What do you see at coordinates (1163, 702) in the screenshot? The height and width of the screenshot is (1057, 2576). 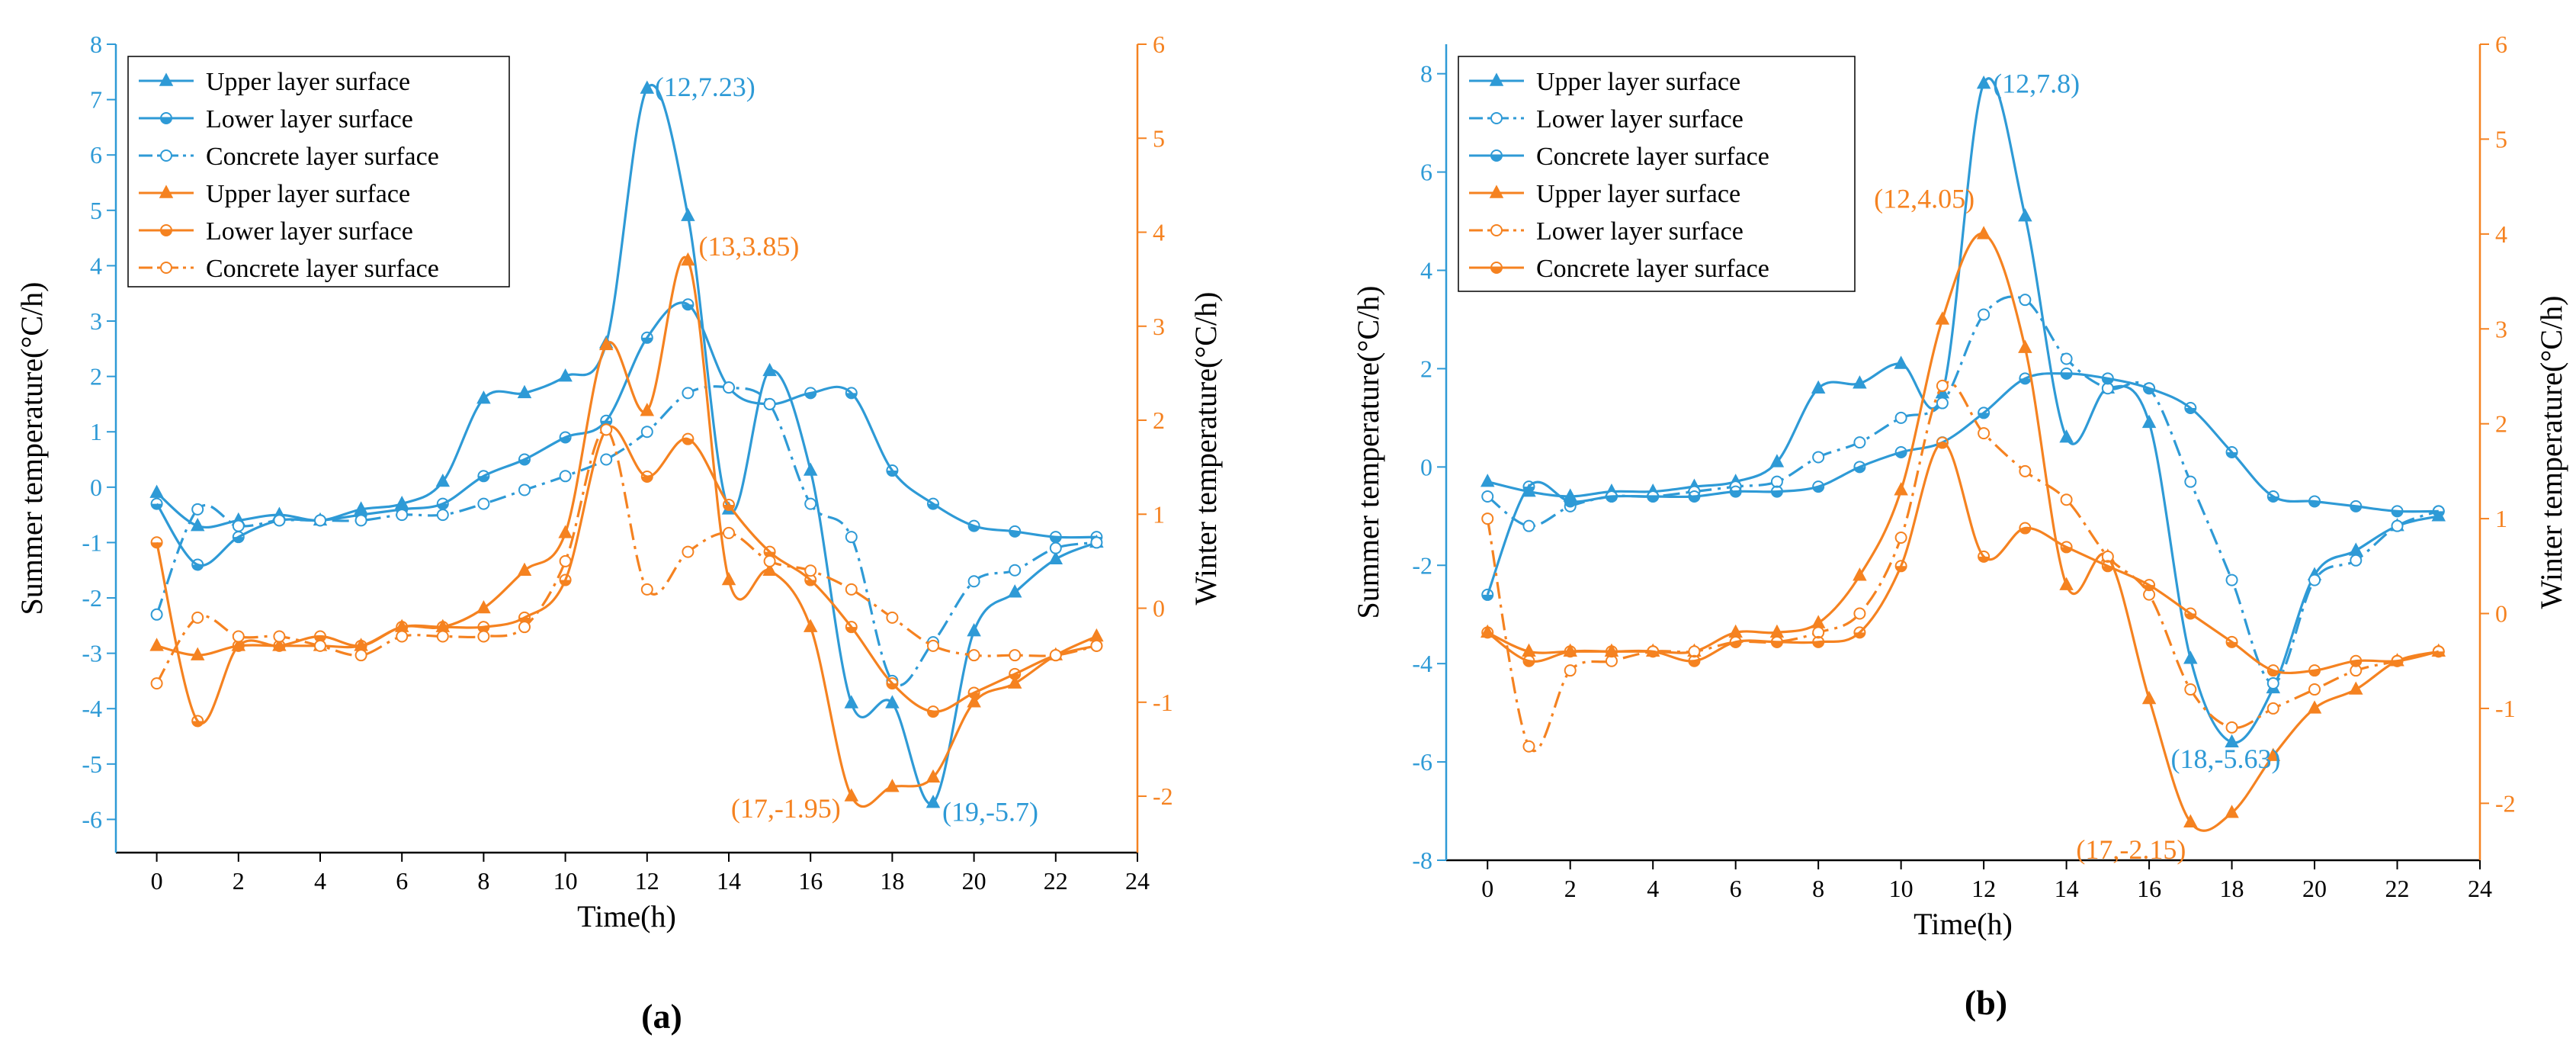 I see `y-tick-label-right: -1` at bounding box center [1163, 702].